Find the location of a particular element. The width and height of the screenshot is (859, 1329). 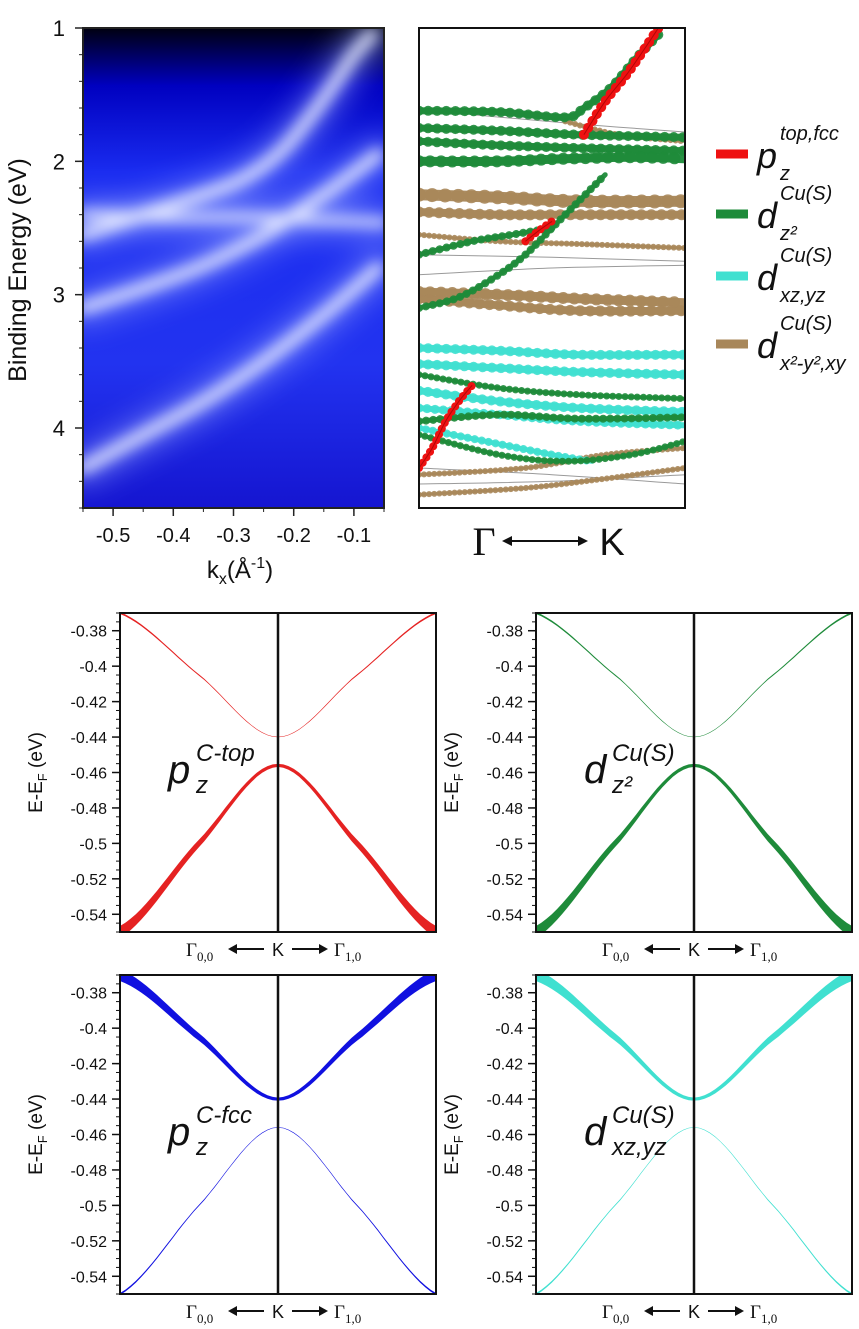

arpes-ytick-label: 1 is located at coordinates (59, 28).